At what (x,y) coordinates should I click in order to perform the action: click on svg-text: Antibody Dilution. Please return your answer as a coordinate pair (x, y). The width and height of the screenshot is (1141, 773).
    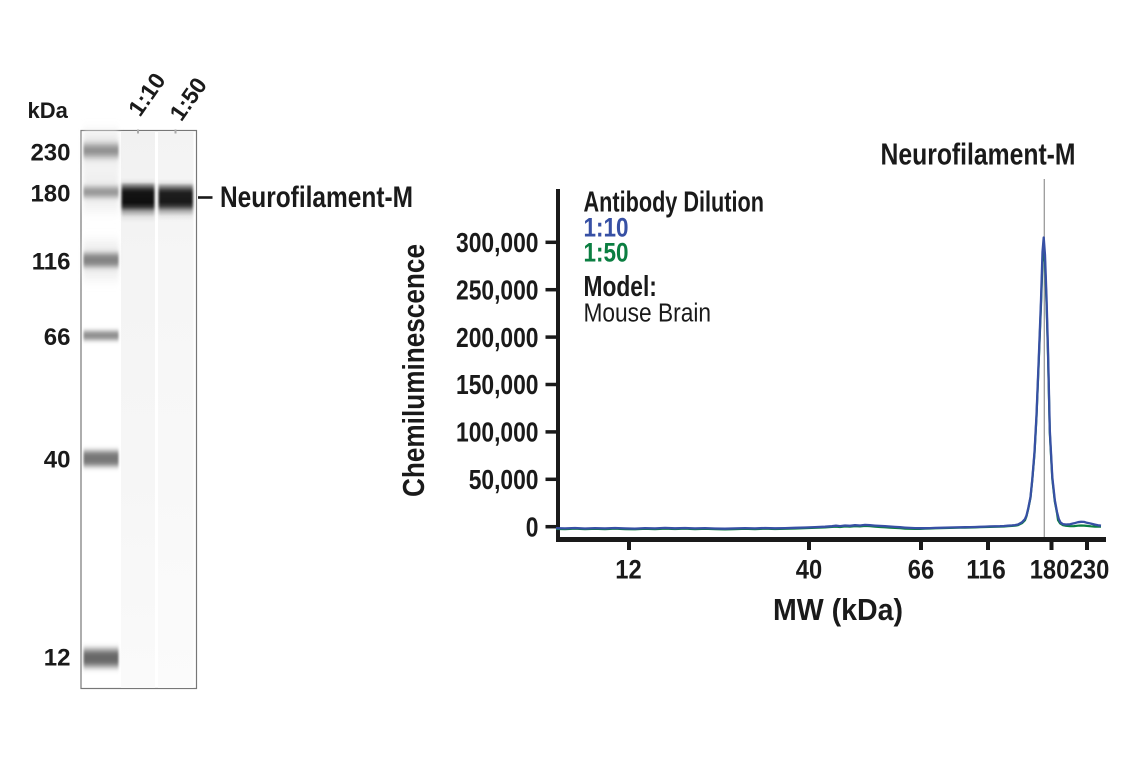
    Looking at the image, I should click on (674, 203).